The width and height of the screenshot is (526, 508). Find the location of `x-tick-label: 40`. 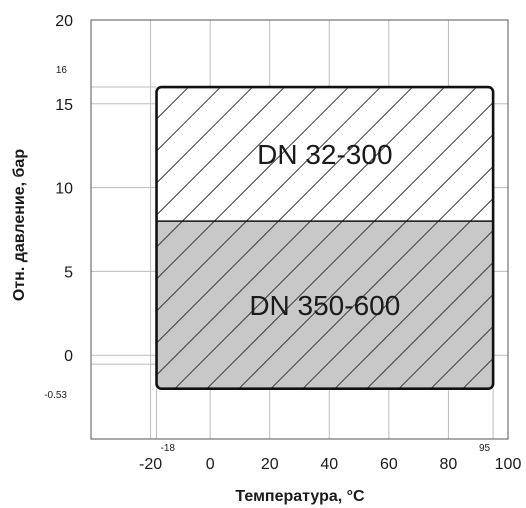

x-tick-label: 40 is located at coordinates (329, 464).